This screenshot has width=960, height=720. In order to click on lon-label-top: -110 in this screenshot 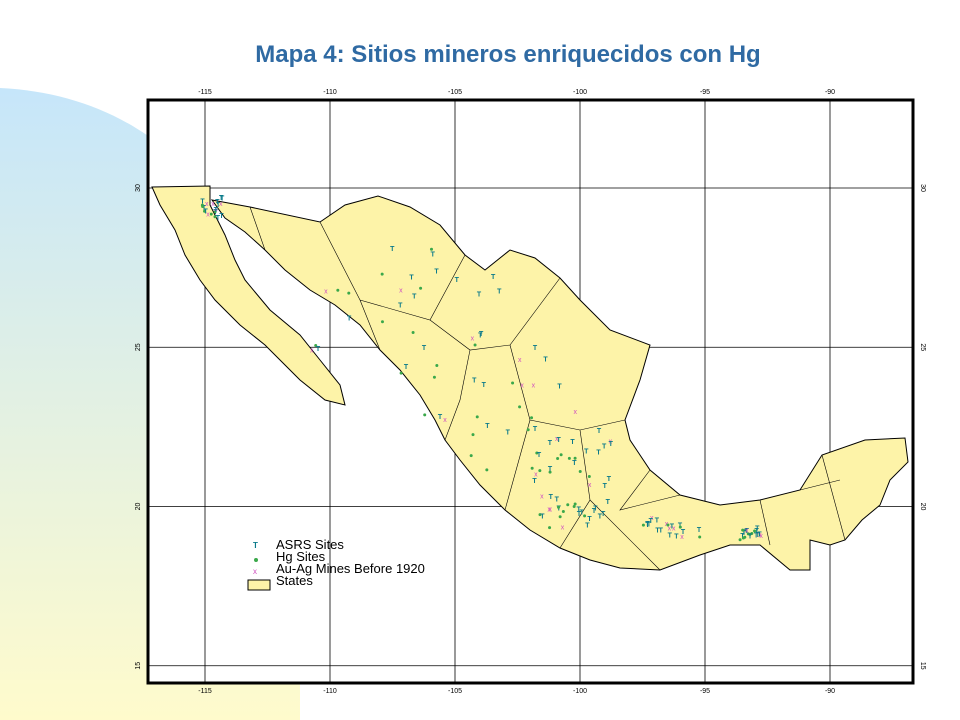, I will do `click(330, 92)`.